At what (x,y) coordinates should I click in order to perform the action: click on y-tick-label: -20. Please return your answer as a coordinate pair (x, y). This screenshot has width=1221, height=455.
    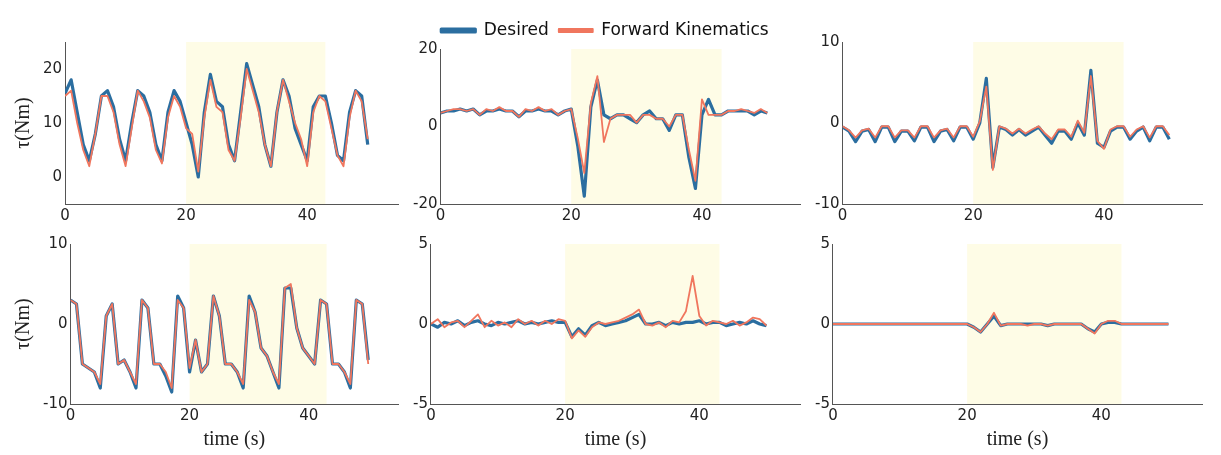
    Looking at the image, I should click on (425, 202).